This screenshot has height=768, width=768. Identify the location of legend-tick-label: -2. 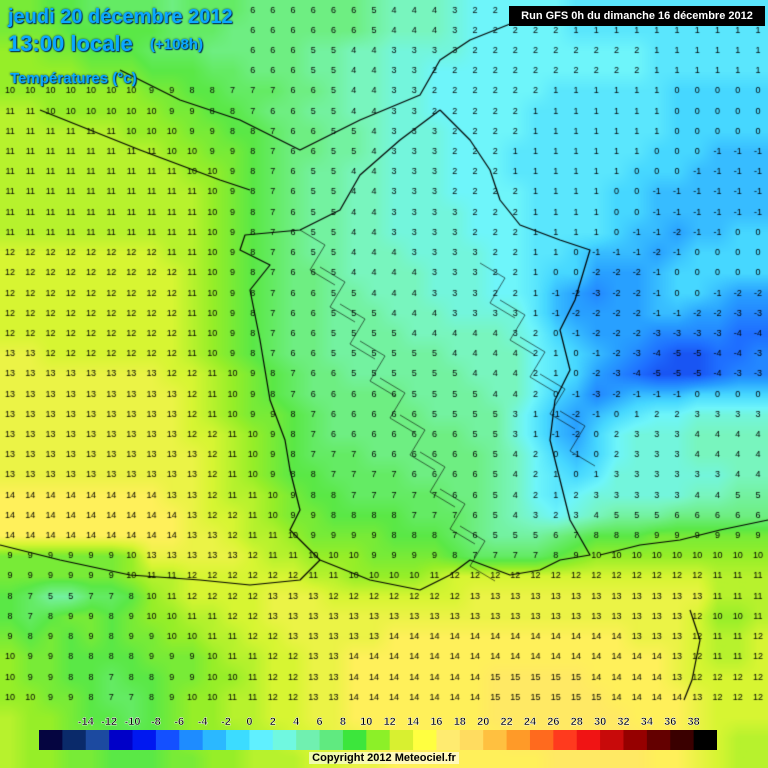
(226, 722).